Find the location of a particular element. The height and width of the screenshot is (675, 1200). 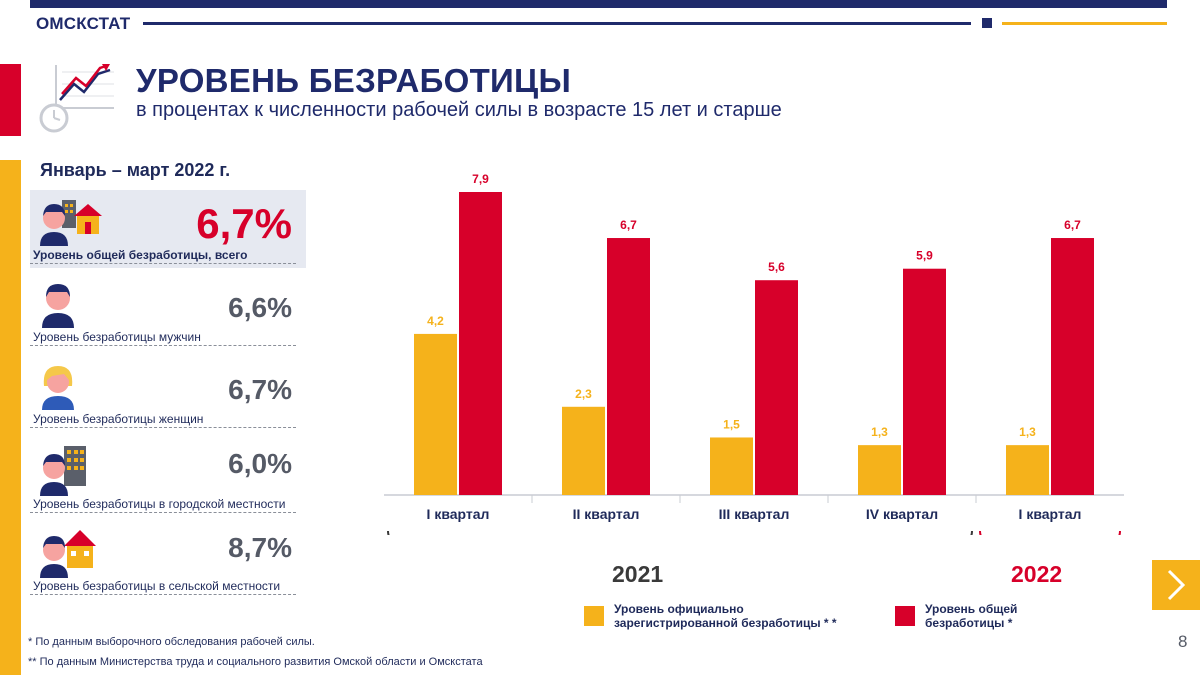

chevron-right-icon is located at coordinates (1176, 585).